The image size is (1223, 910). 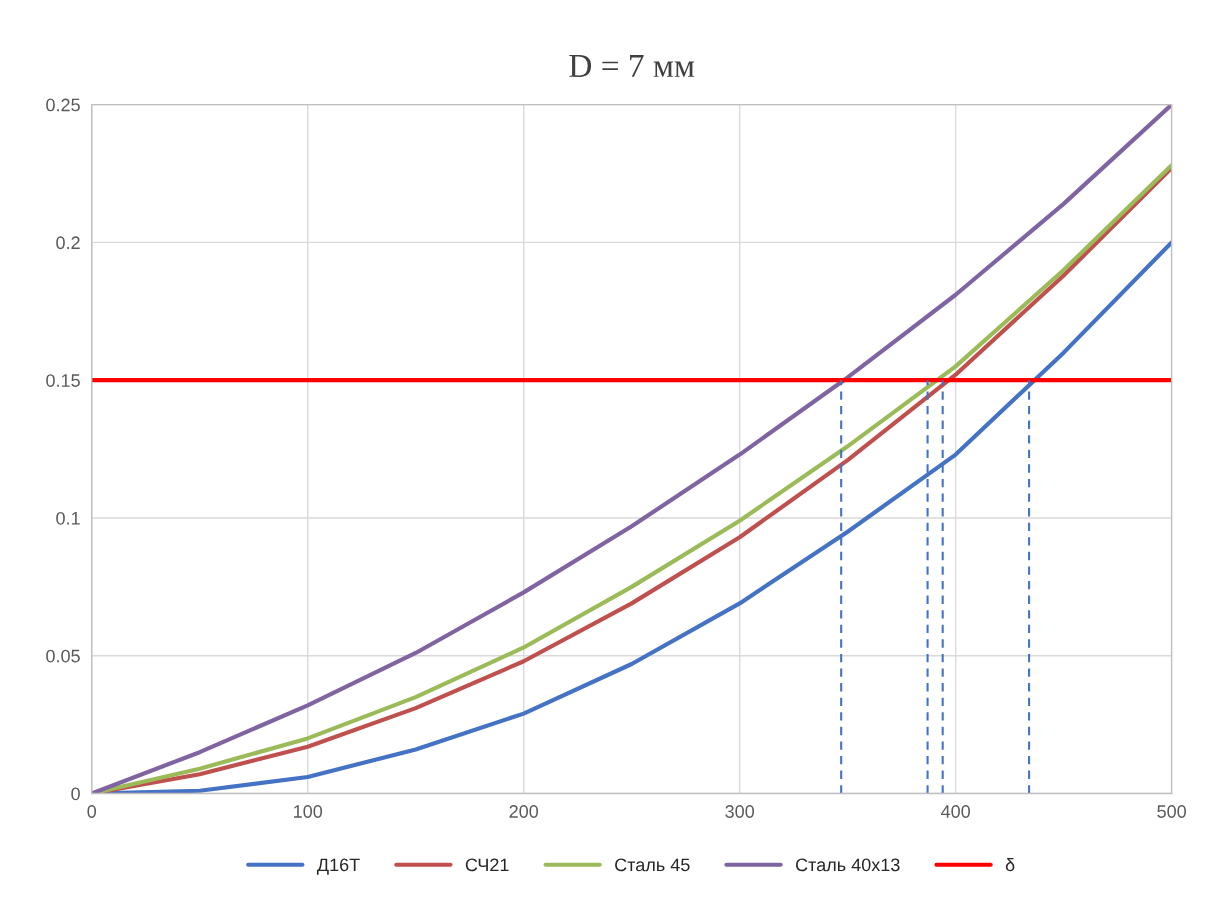 What do you see at coordinates (75, 794) in the screenshot?
I see `y-tick-label: 0` at bounding box center [75, 794].